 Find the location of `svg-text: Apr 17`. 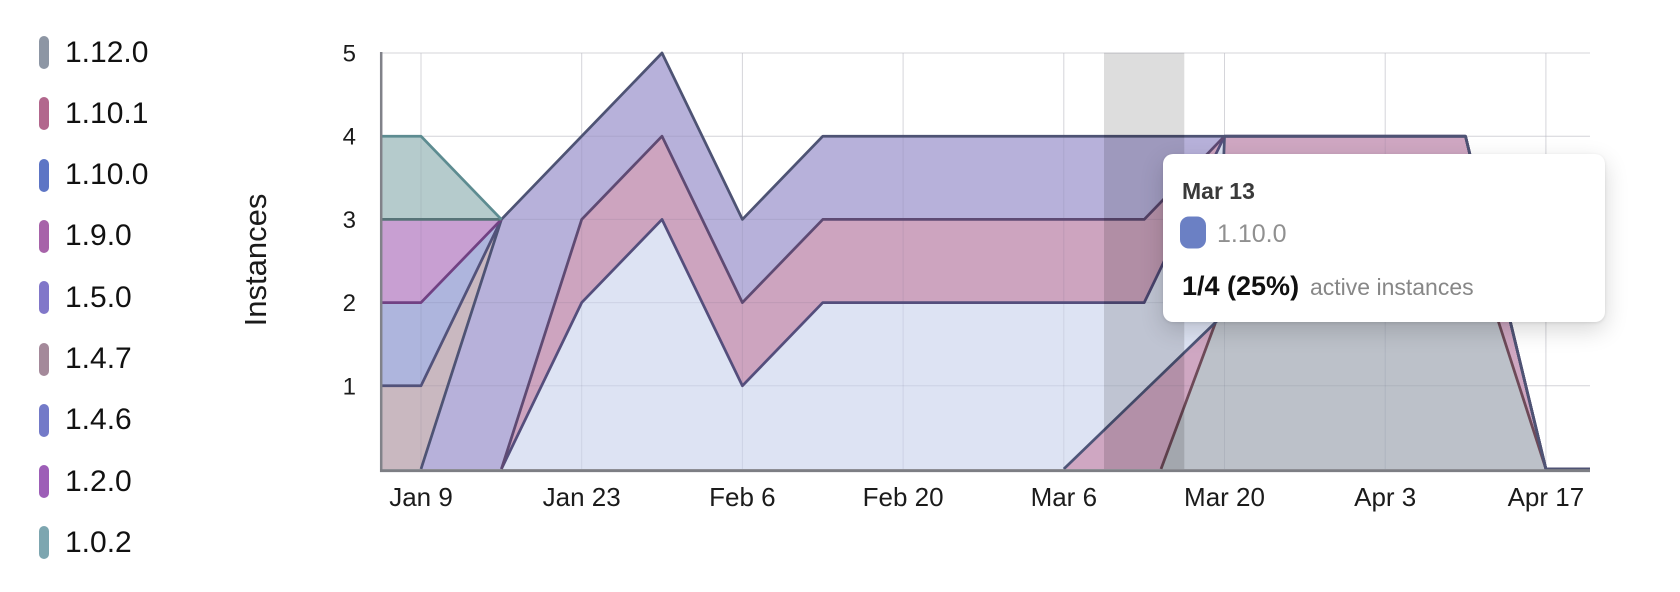

svg-text: Apr 17 is located at coordinates (1546, 497).